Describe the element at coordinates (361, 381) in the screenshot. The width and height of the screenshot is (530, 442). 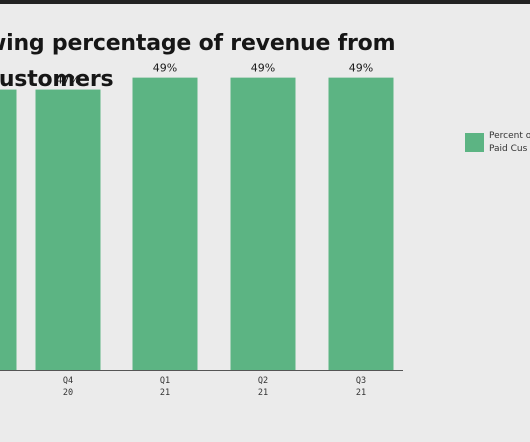
I see `x-tick-label-quarter: Q3` at that location.